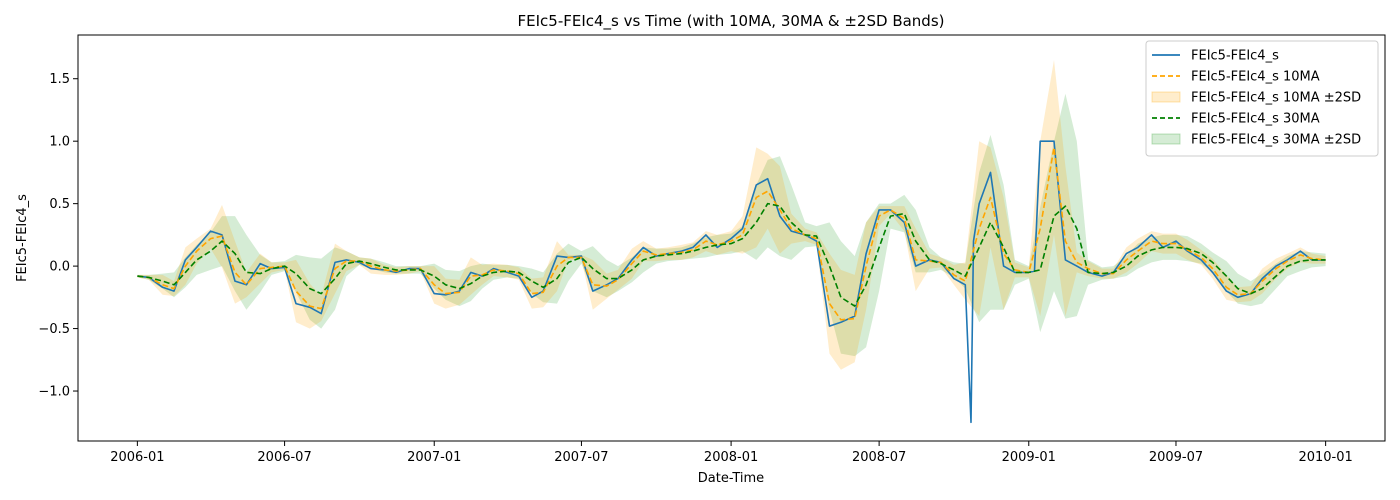 Image resolution: width=1400 pixels, height=500 pixels. What do you see at coordinates (581, 457) in the screenshot?
I see `x-tick-label: 2007-07` at bounding box center [581, 457].